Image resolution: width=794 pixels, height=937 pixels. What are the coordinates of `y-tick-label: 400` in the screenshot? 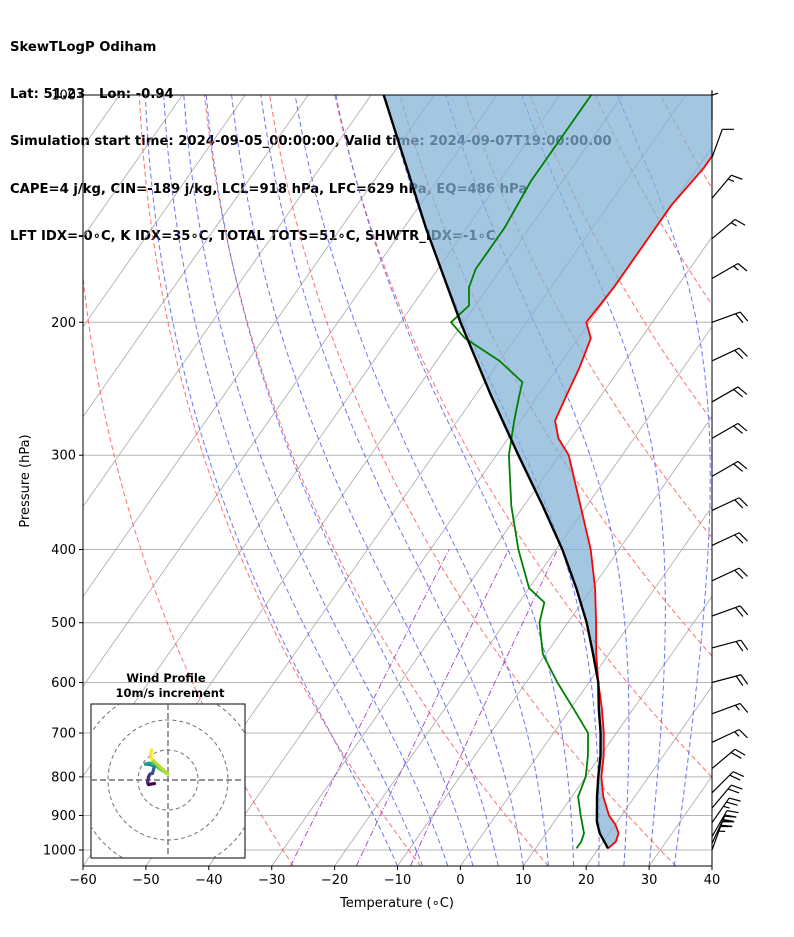 It's located at (63, 550).